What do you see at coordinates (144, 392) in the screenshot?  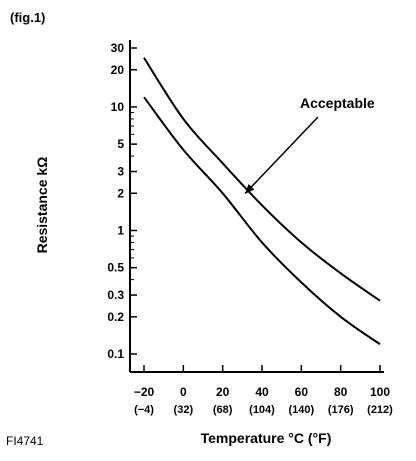 I see `x-tick-label: −20` at bounding box center [144, 392].